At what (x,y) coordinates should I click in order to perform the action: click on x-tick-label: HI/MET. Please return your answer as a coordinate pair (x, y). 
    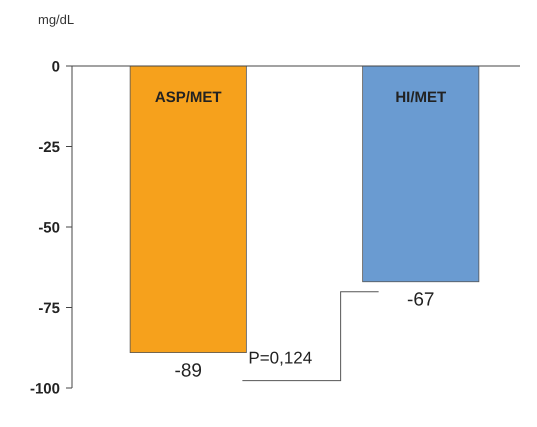
    Looking at the image, I should click on (420, 97).